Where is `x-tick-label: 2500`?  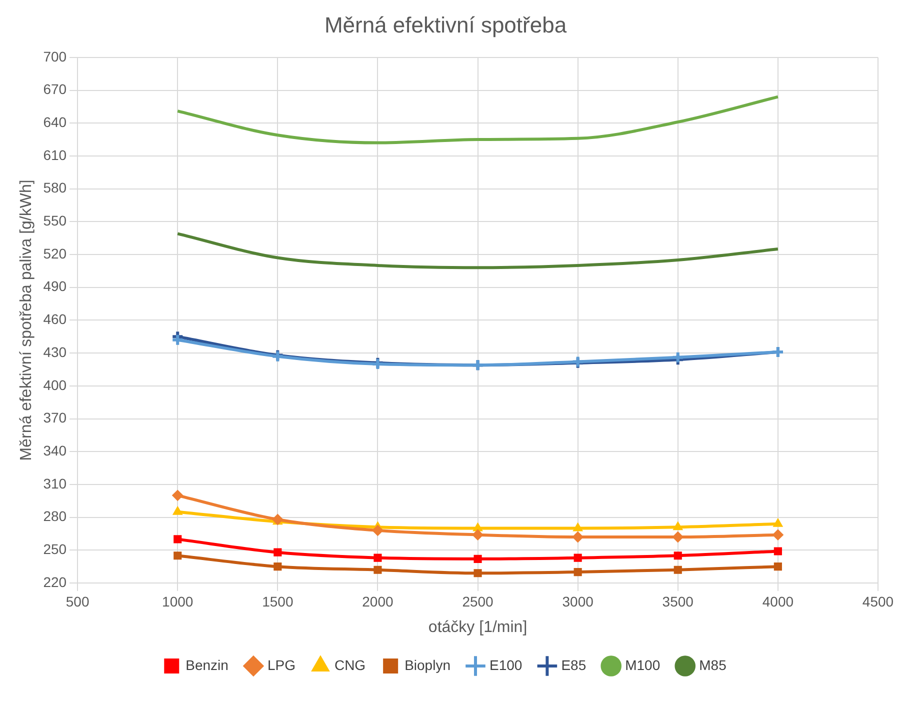 x-tick-label: 2500 is located at coordinates (478, 601).